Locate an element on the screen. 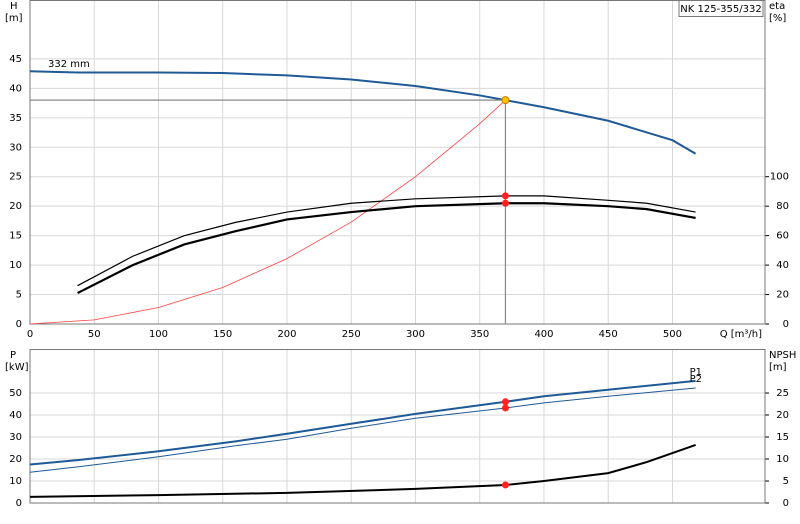  y2-axis-label: eta is located at coordinates (777, 6).